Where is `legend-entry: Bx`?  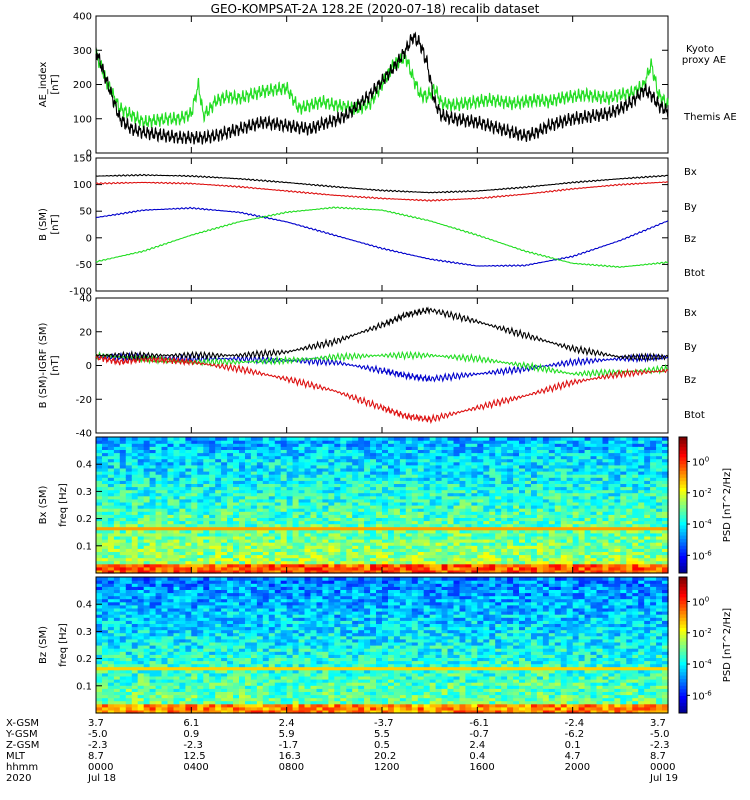
legend-entry: Bx is located at coordinates (690, 172).